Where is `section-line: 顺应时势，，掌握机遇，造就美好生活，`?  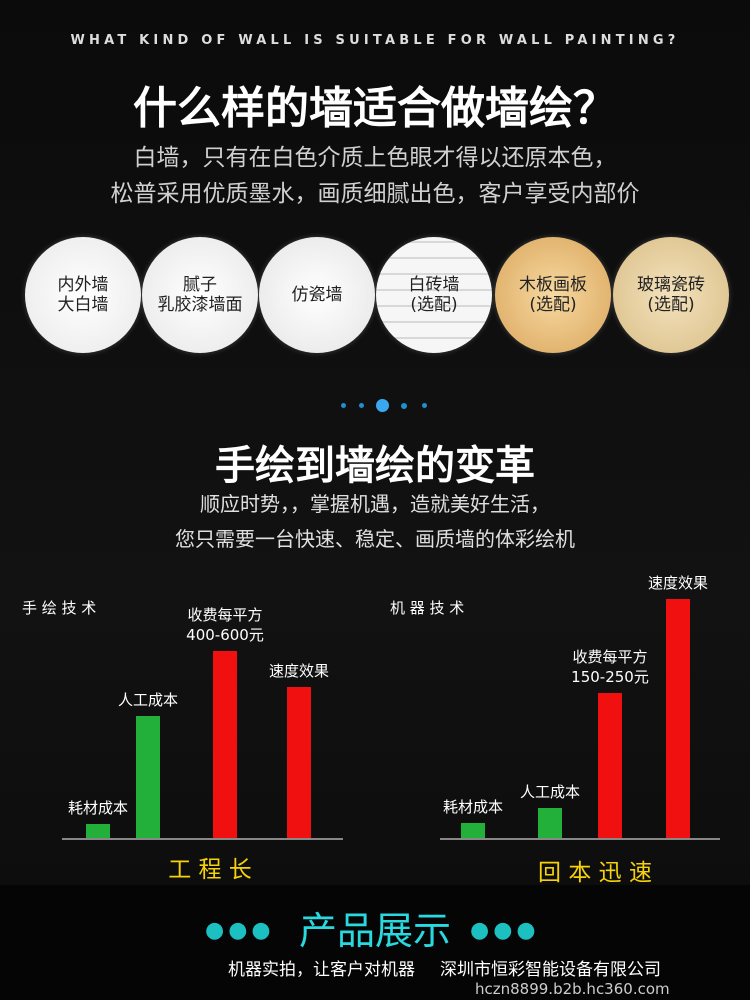
section-line: 顺应时势，，掌握机遇，造就美好生活， is located at coordinates (375, 504).